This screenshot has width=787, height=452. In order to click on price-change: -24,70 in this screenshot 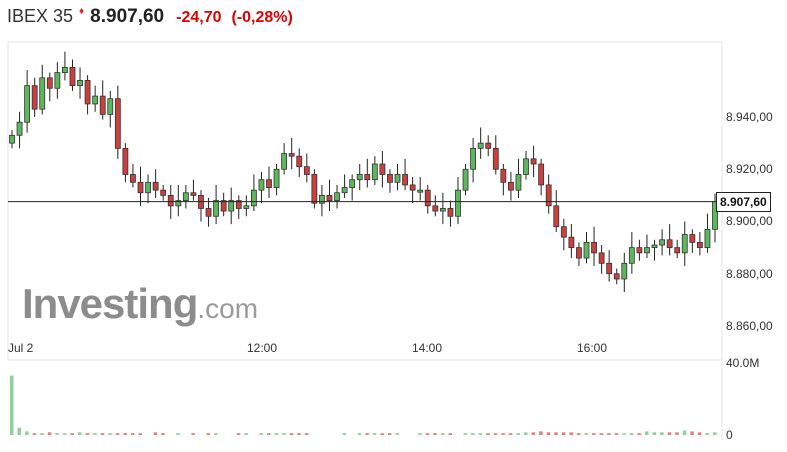, I will do `click(199, 17)`.